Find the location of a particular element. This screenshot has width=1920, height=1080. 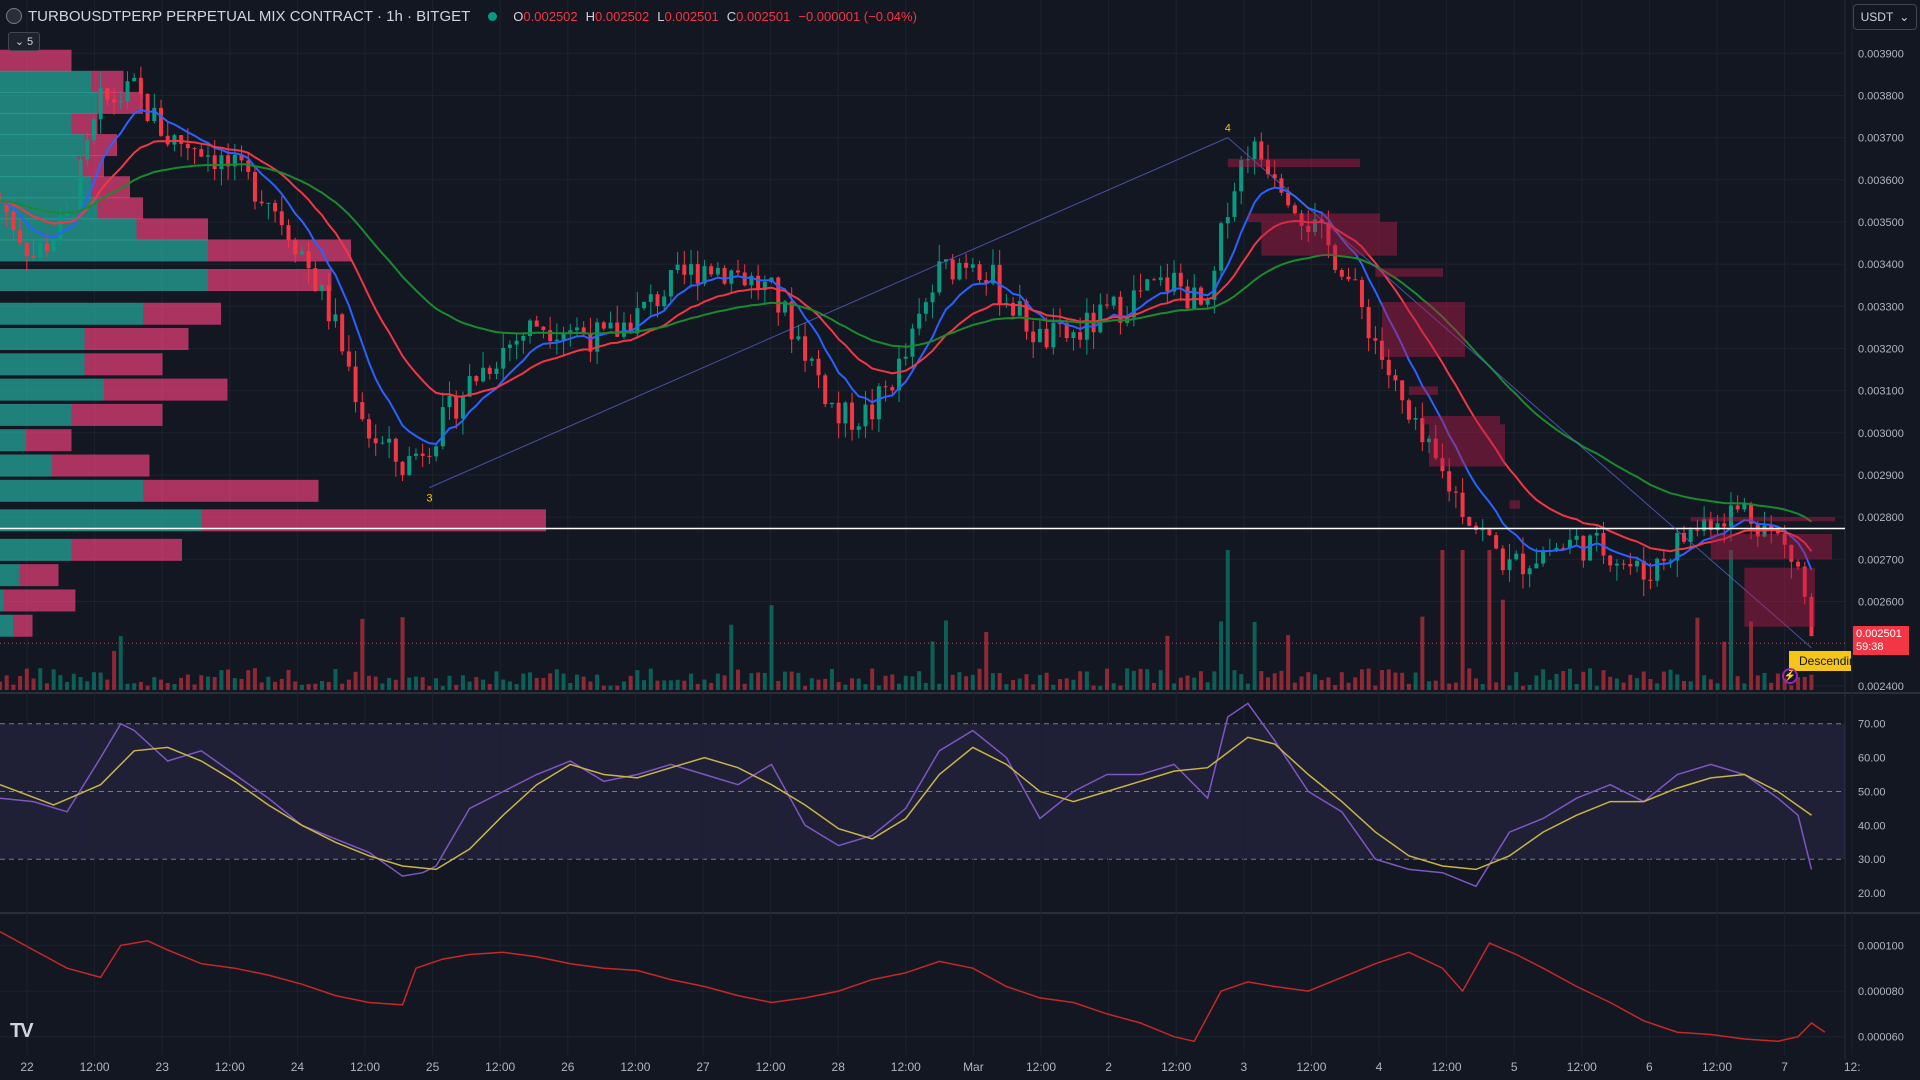

rsi-tick-label: 20.00 is located at coordinates (1872, 894).